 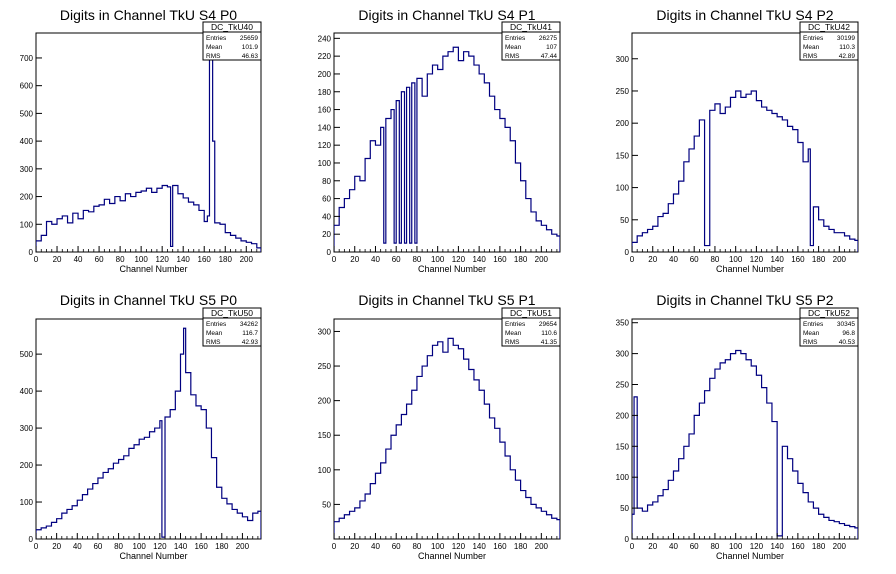 What do you see at coordinates (549, 333) in the screenshot?
I see `stats-value: 110.6` at bounding box center [549, 333].